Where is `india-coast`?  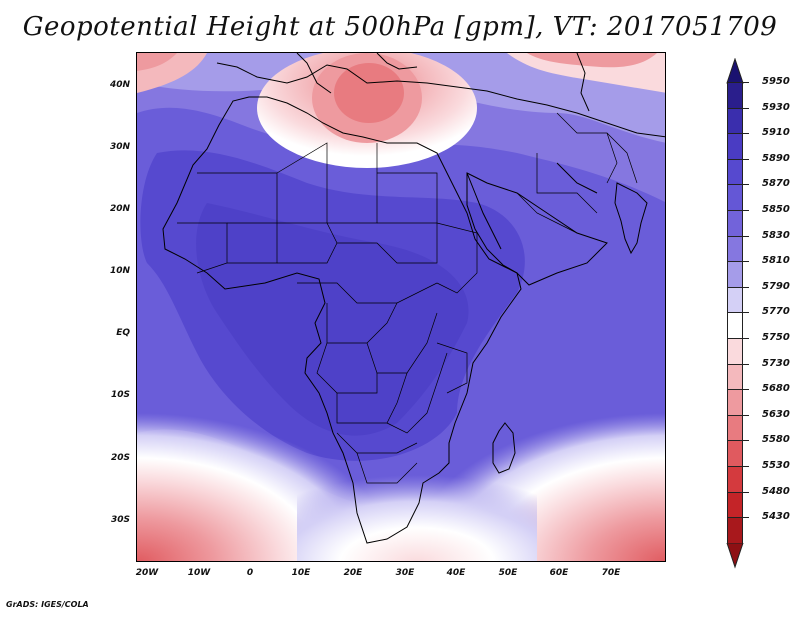 india-coast is located at coordinates (631, 218).